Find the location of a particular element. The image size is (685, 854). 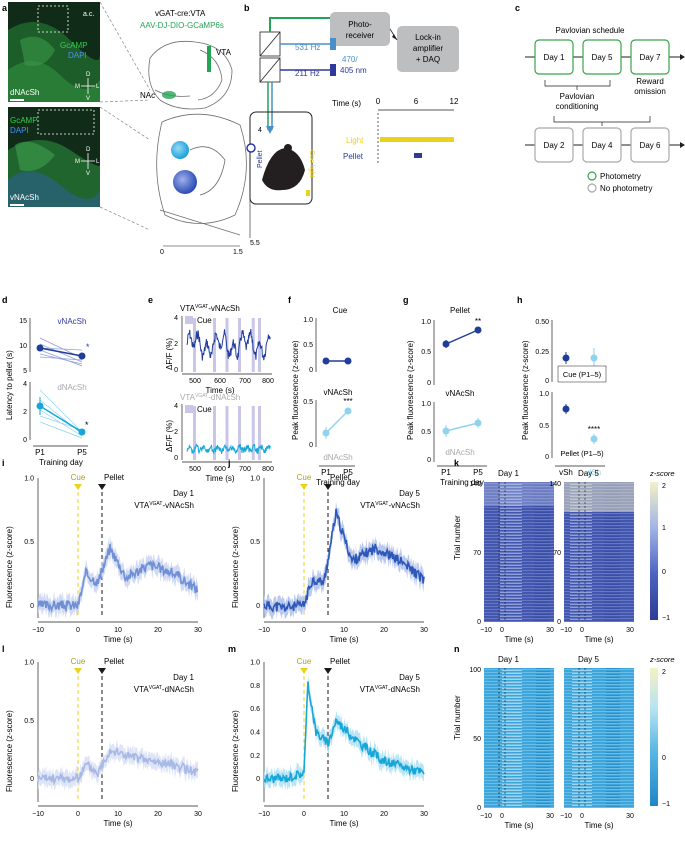

svg-text: Day 7 is located at coordinates (650, 57).